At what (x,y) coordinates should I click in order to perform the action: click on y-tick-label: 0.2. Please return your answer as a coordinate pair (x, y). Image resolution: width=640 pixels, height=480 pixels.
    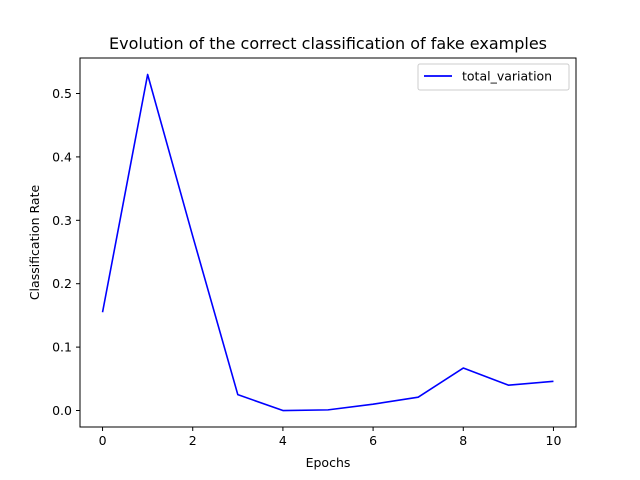
    Looking at the image, I should click on (62, 283).